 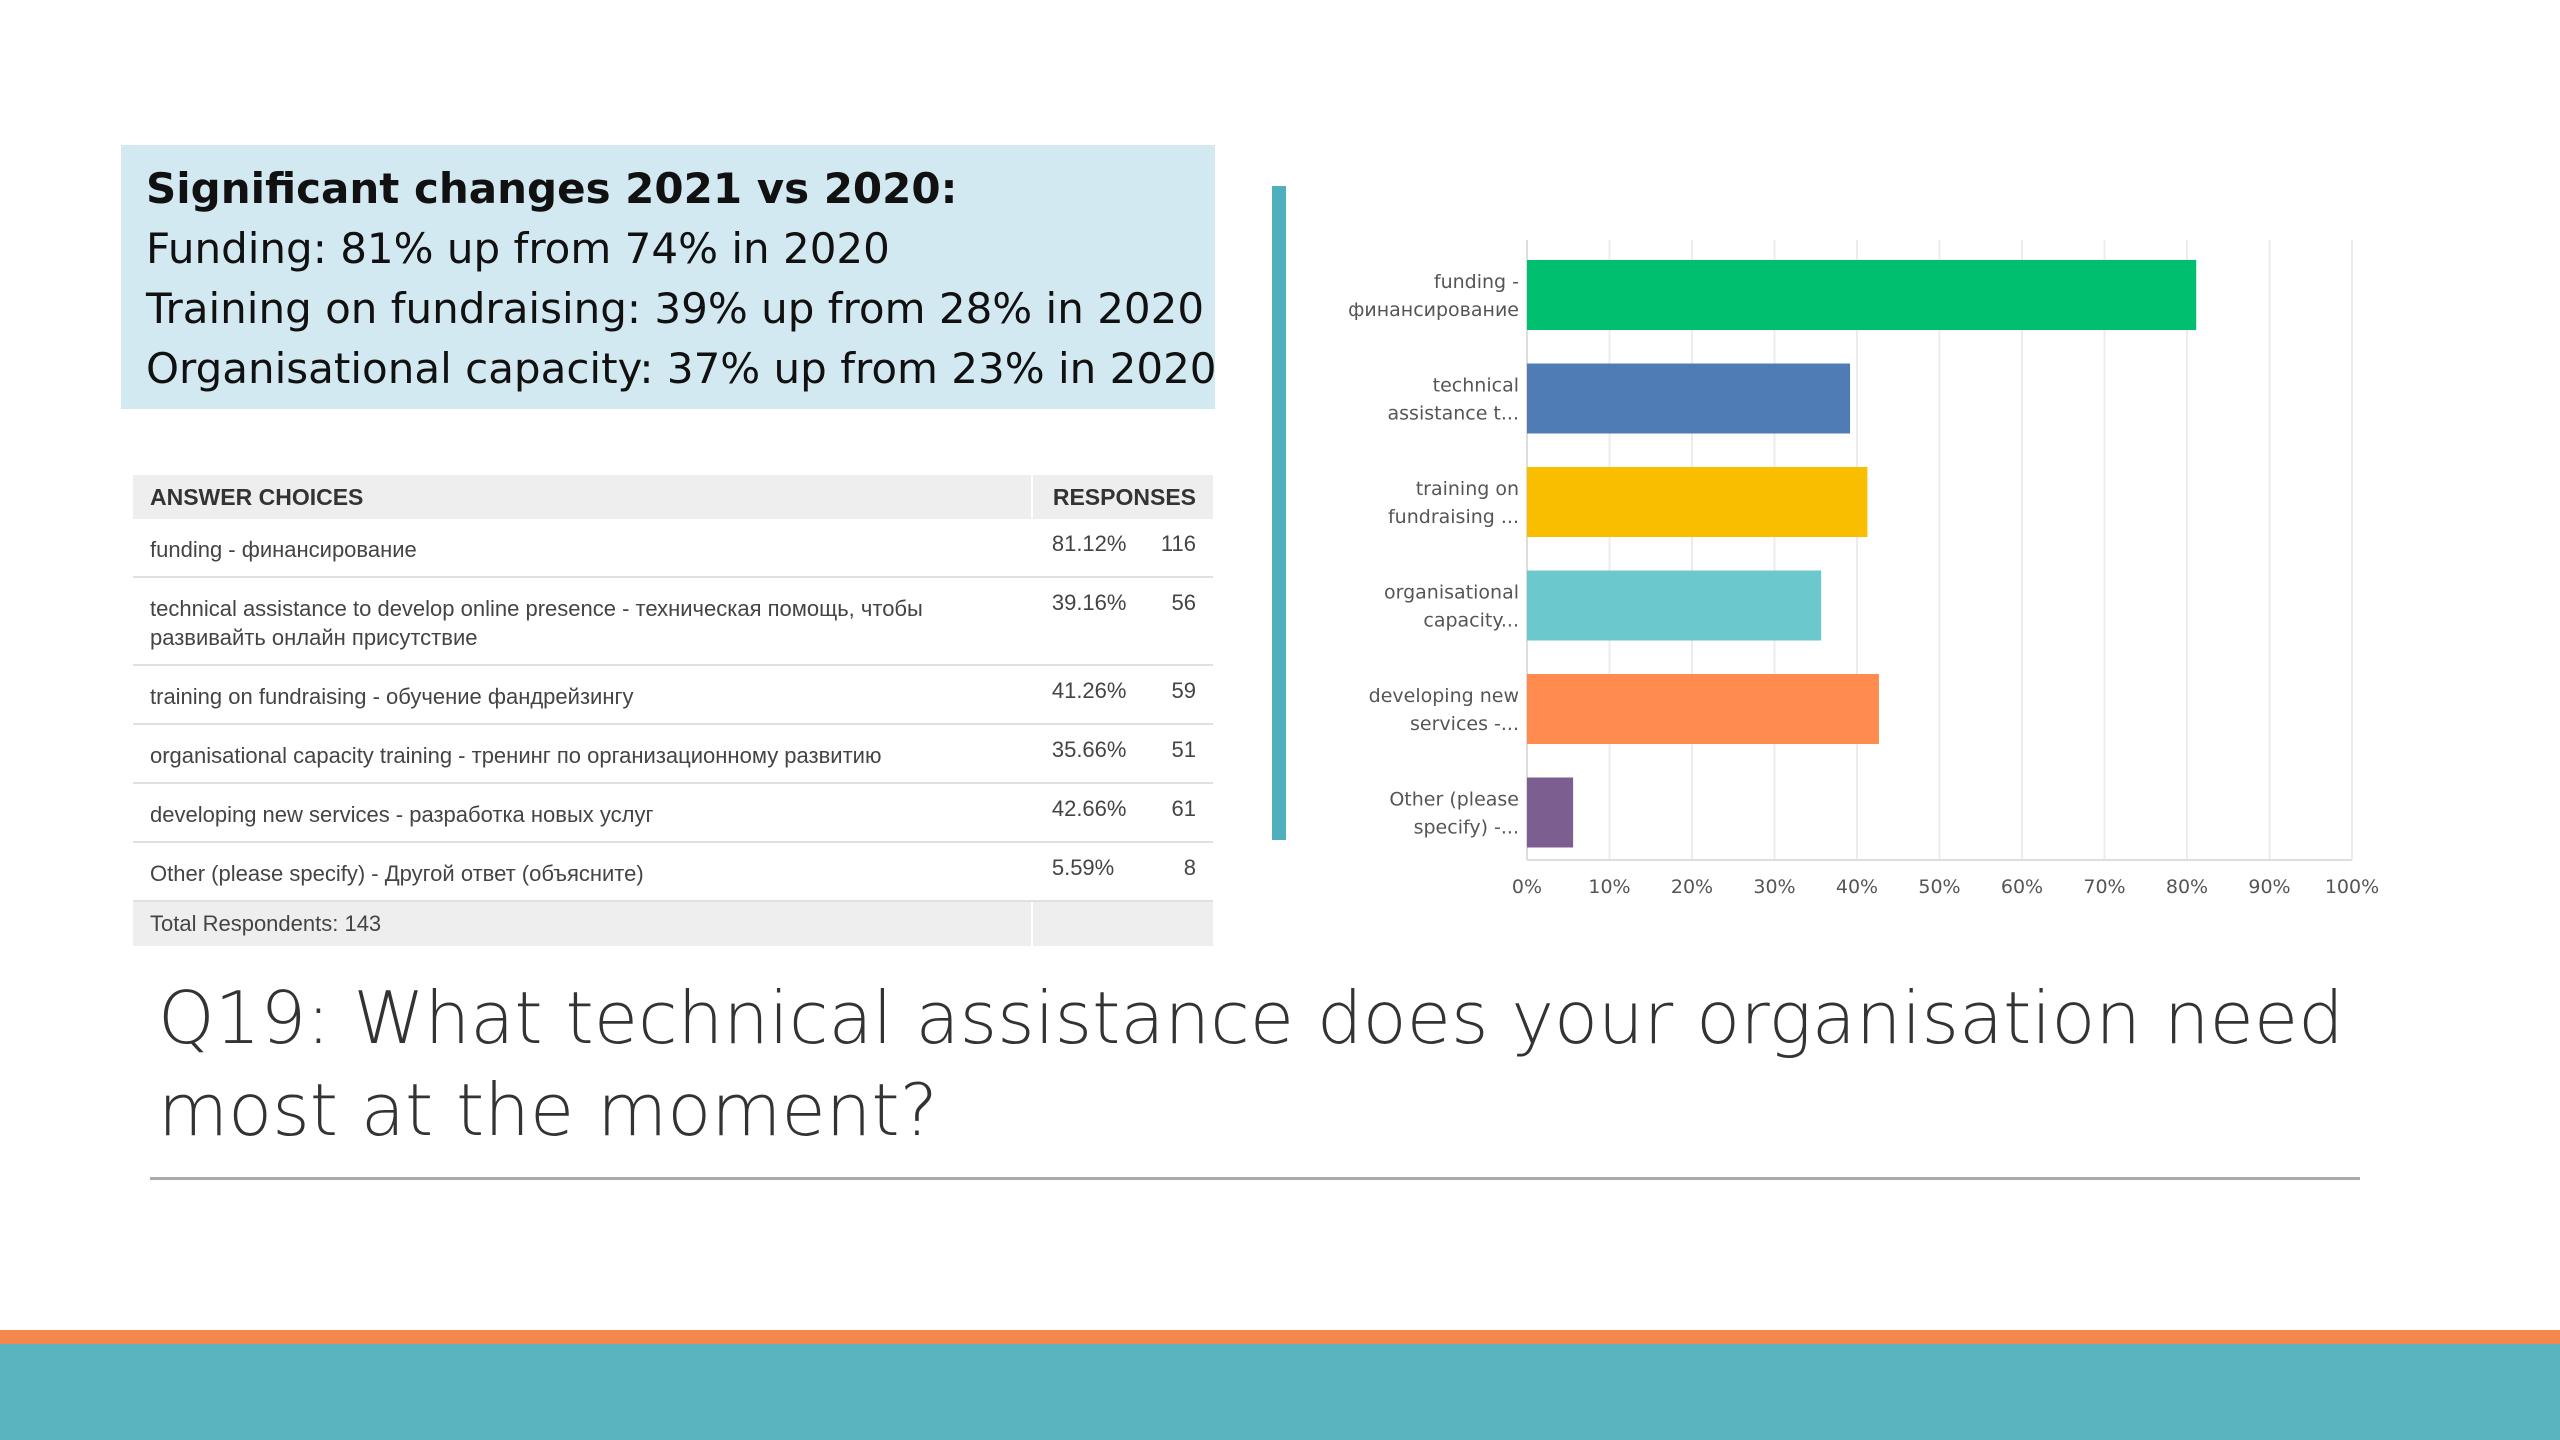 What do you see at coordinates (582, 548) in the screenshot?
I see `answer-choice: funding - финансирование` at bounding box center [582, 548].